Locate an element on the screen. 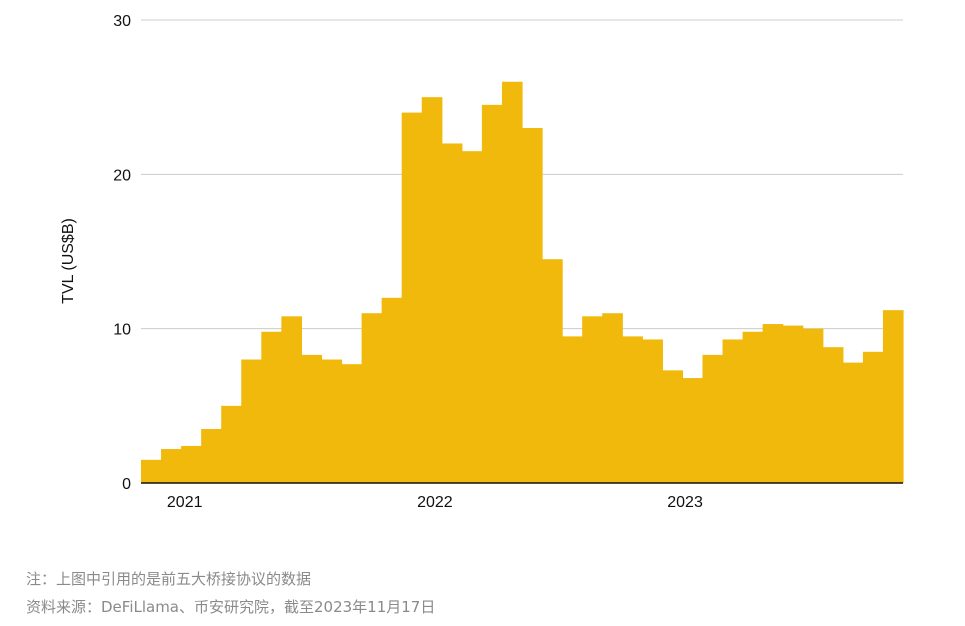 The height and width of the screenshot is (626, 965). x-tick-label: 2022 is located at coordinates (435, 502).